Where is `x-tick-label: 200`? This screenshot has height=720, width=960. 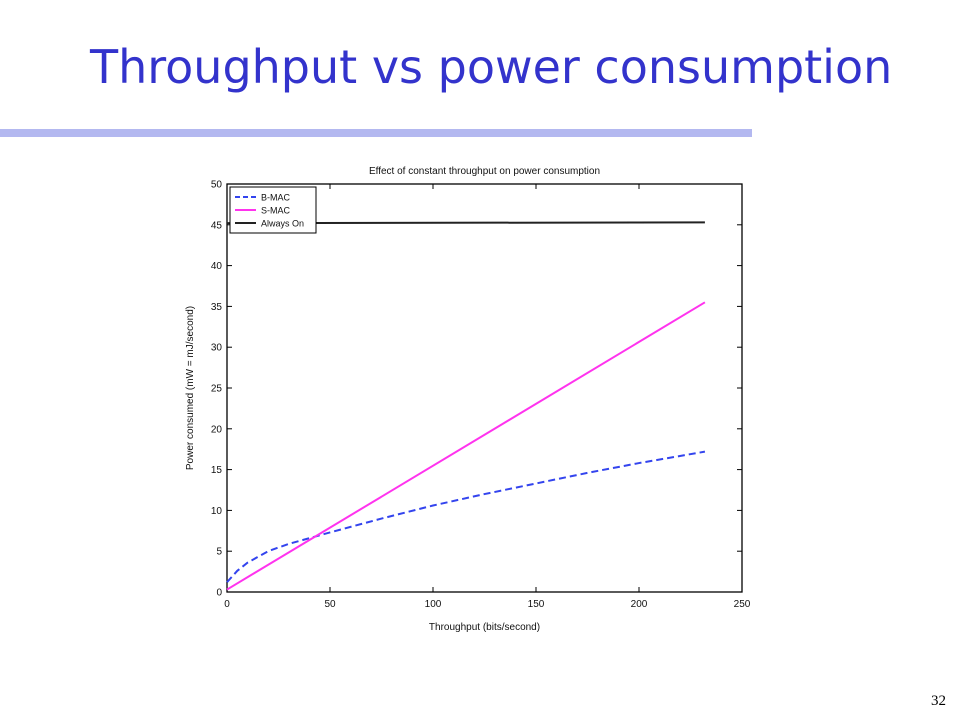
x-tick-label: 200 is located at coordinates (639, 604).